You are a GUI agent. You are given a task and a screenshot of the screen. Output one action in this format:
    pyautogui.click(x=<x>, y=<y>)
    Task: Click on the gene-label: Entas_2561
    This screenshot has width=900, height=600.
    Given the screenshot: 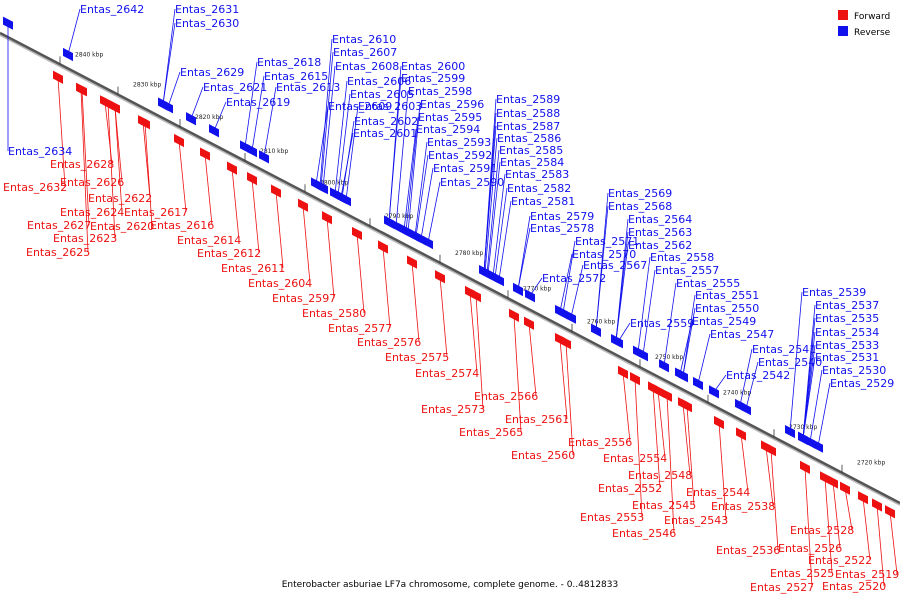 What is the action you would take?
    pyautogui.click(x=537, y=419)
    